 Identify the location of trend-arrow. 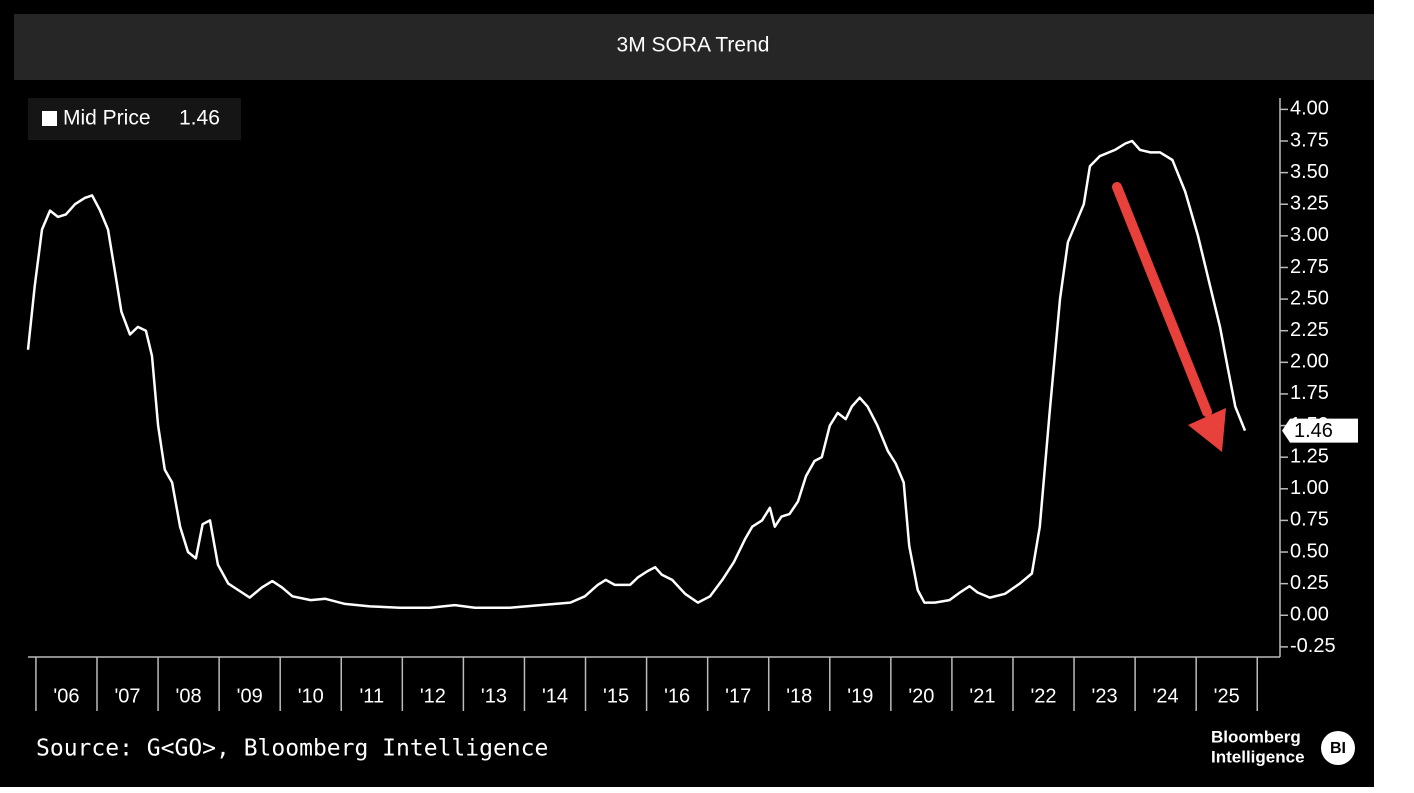
(1162, 299).